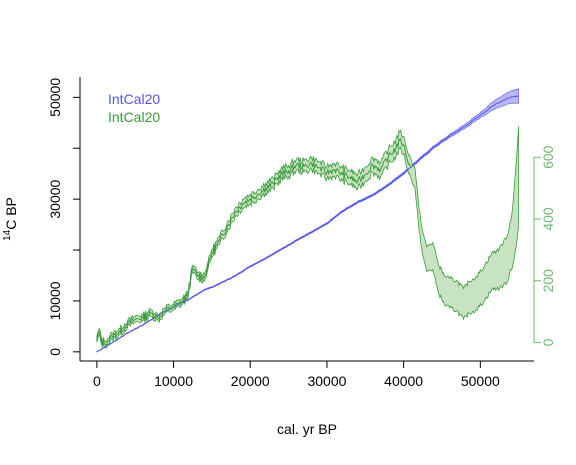 This screenshot has width=576, height=465. I want to click on y-right-tick-label: 200, so click(548, 281).